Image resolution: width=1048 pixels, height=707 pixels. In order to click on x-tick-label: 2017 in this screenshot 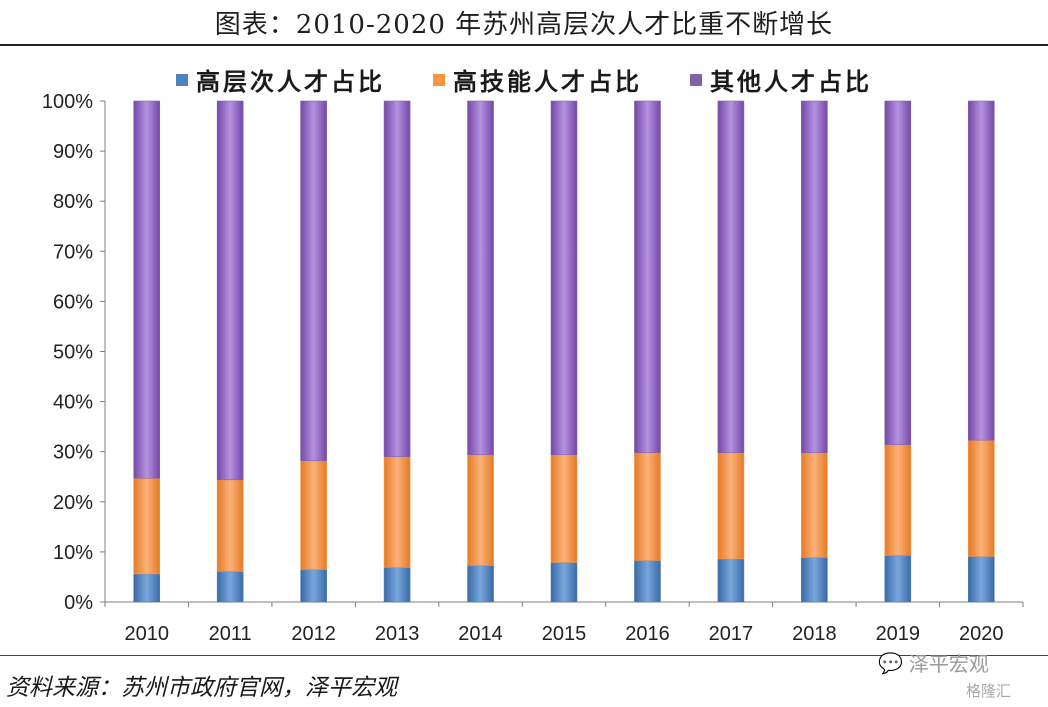, I will do `click(731, 634)`.